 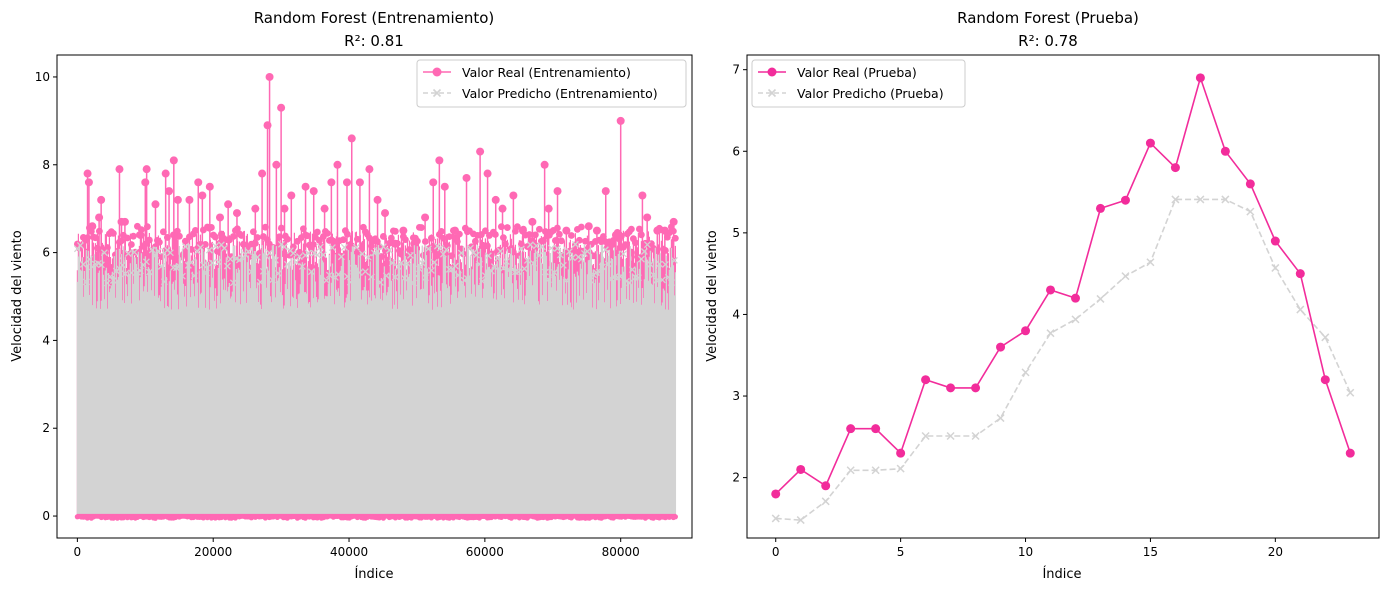 What do you see at coordinates (1048, 18) in the screenshot?
I see `chart-title-line1: Random Forest (Prueba)` at bounding box center [1048, 18].